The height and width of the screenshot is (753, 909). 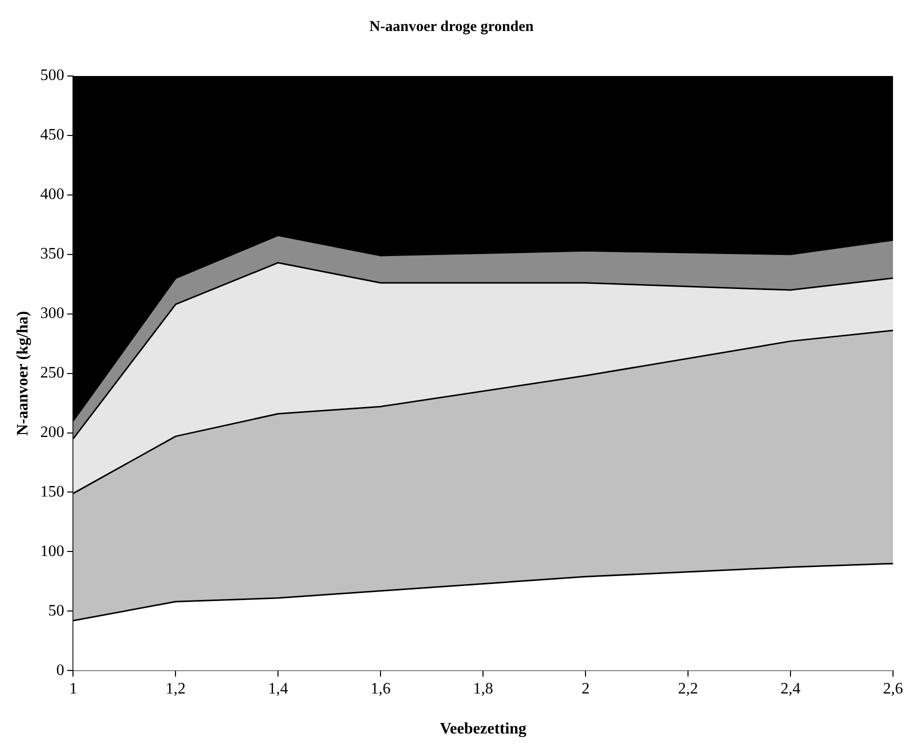 What do you see at coordinates (73, 689) in the screenshot?
I see `x-tick-label: 1` at bounding box center [73, 689].